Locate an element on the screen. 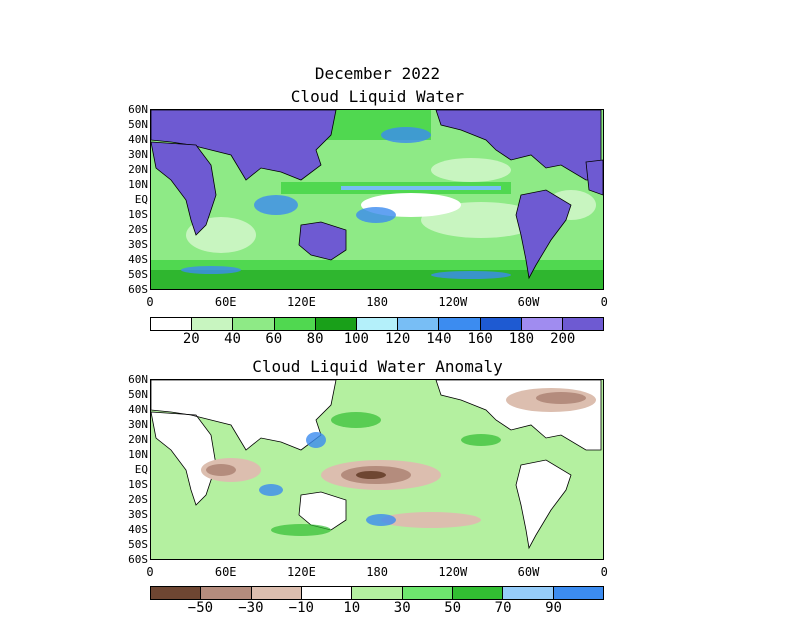  main-title: December 2022 is located at coordinates (377, 73).